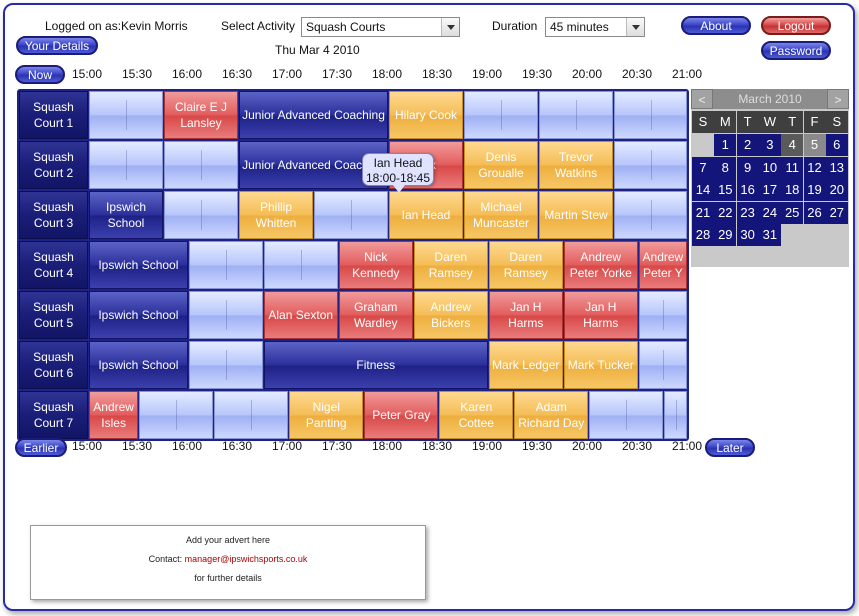 The image size is (859, 616). Describe the element at coordinates (426, 115) in the screenshot. I see `booking-slot: Hilary Cook` at that location.